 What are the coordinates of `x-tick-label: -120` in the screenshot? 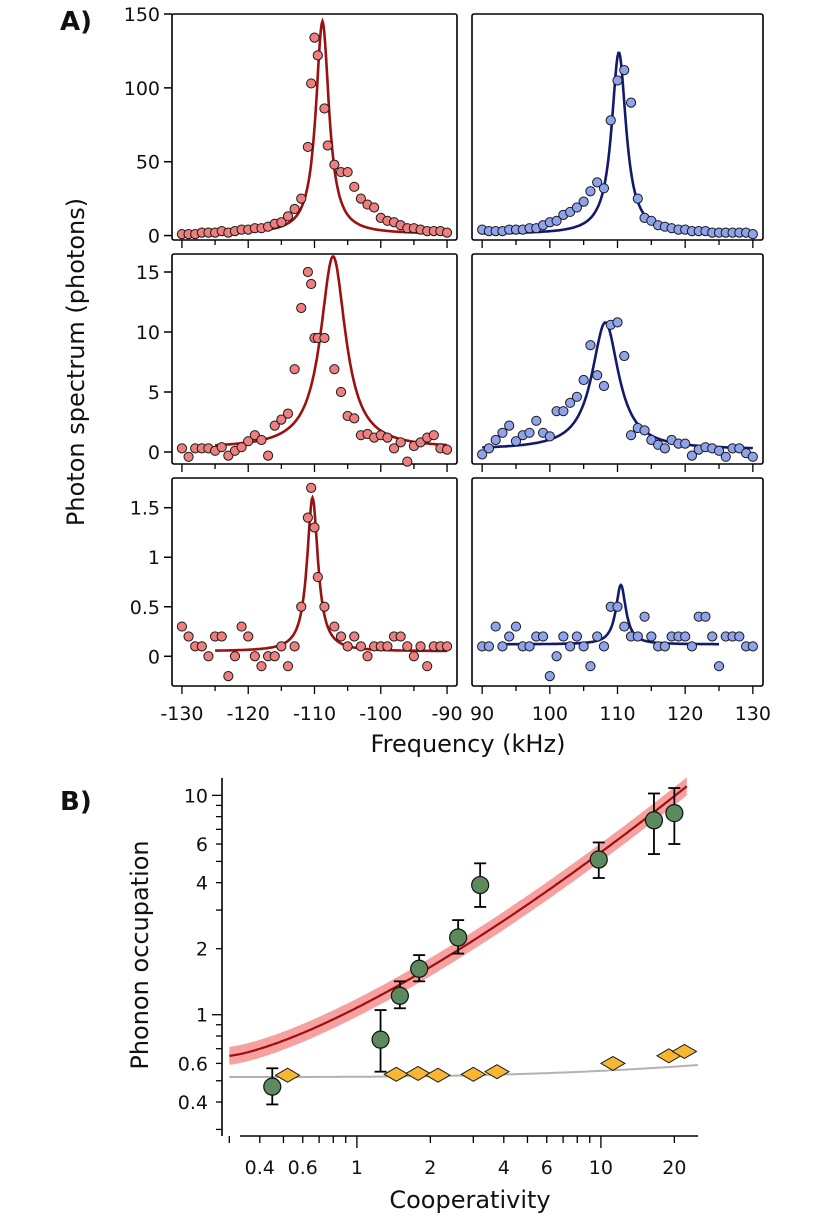 It's located at (248, 714).